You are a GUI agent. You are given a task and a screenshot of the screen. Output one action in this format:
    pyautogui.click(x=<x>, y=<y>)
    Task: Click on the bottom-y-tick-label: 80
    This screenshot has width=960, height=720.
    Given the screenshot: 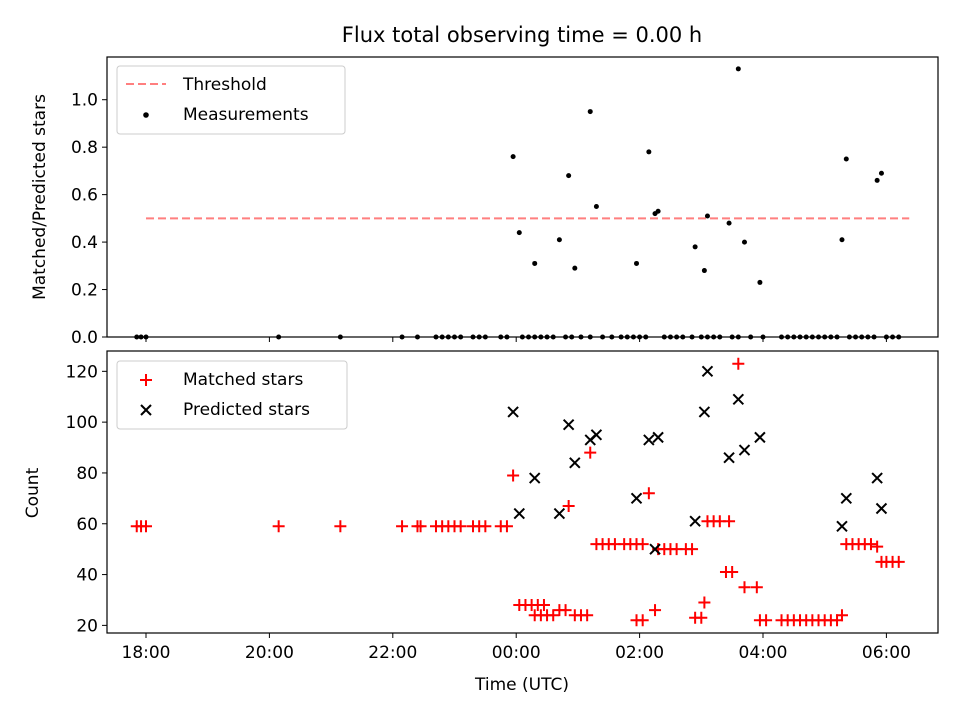 What is the action you would take?
    pyautogui.click(x=87, y=474)
    